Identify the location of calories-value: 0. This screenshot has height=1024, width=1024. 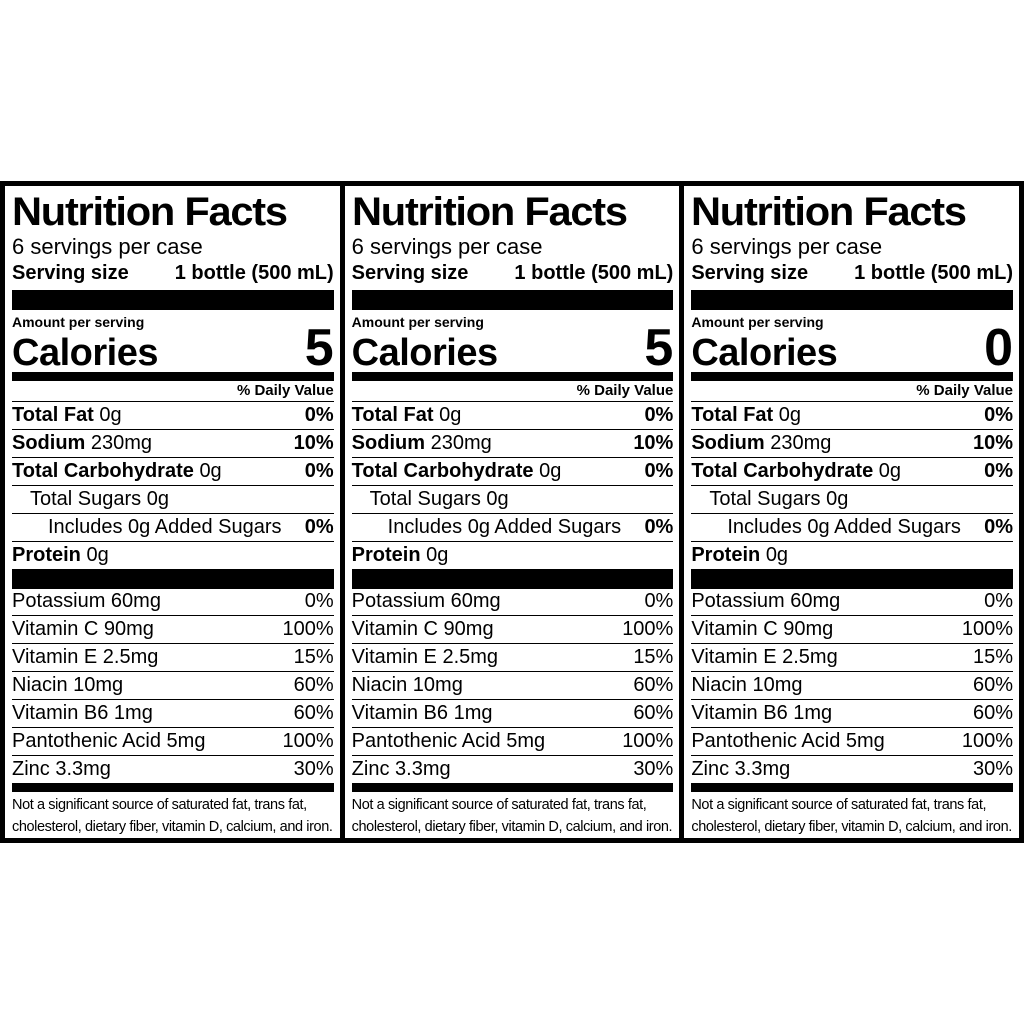
(999, 347).